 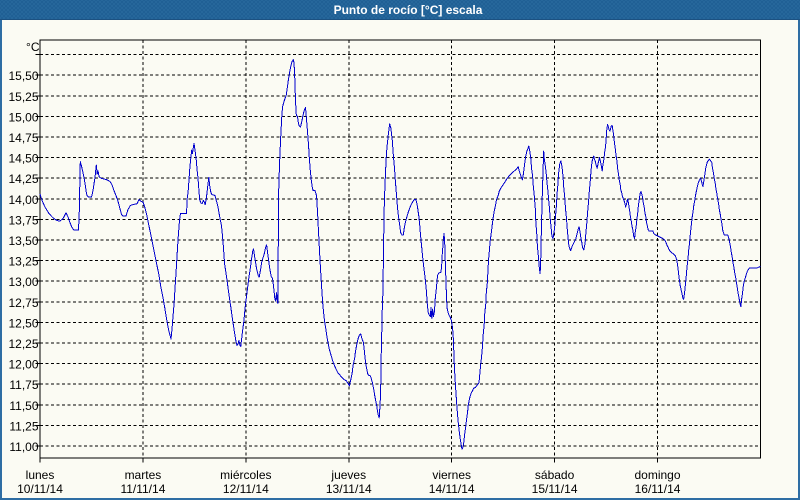 What do you see at coordinates (555, 475) in the screenshot?
I see `svg-text: sábado` at bounding box center [555, 475].